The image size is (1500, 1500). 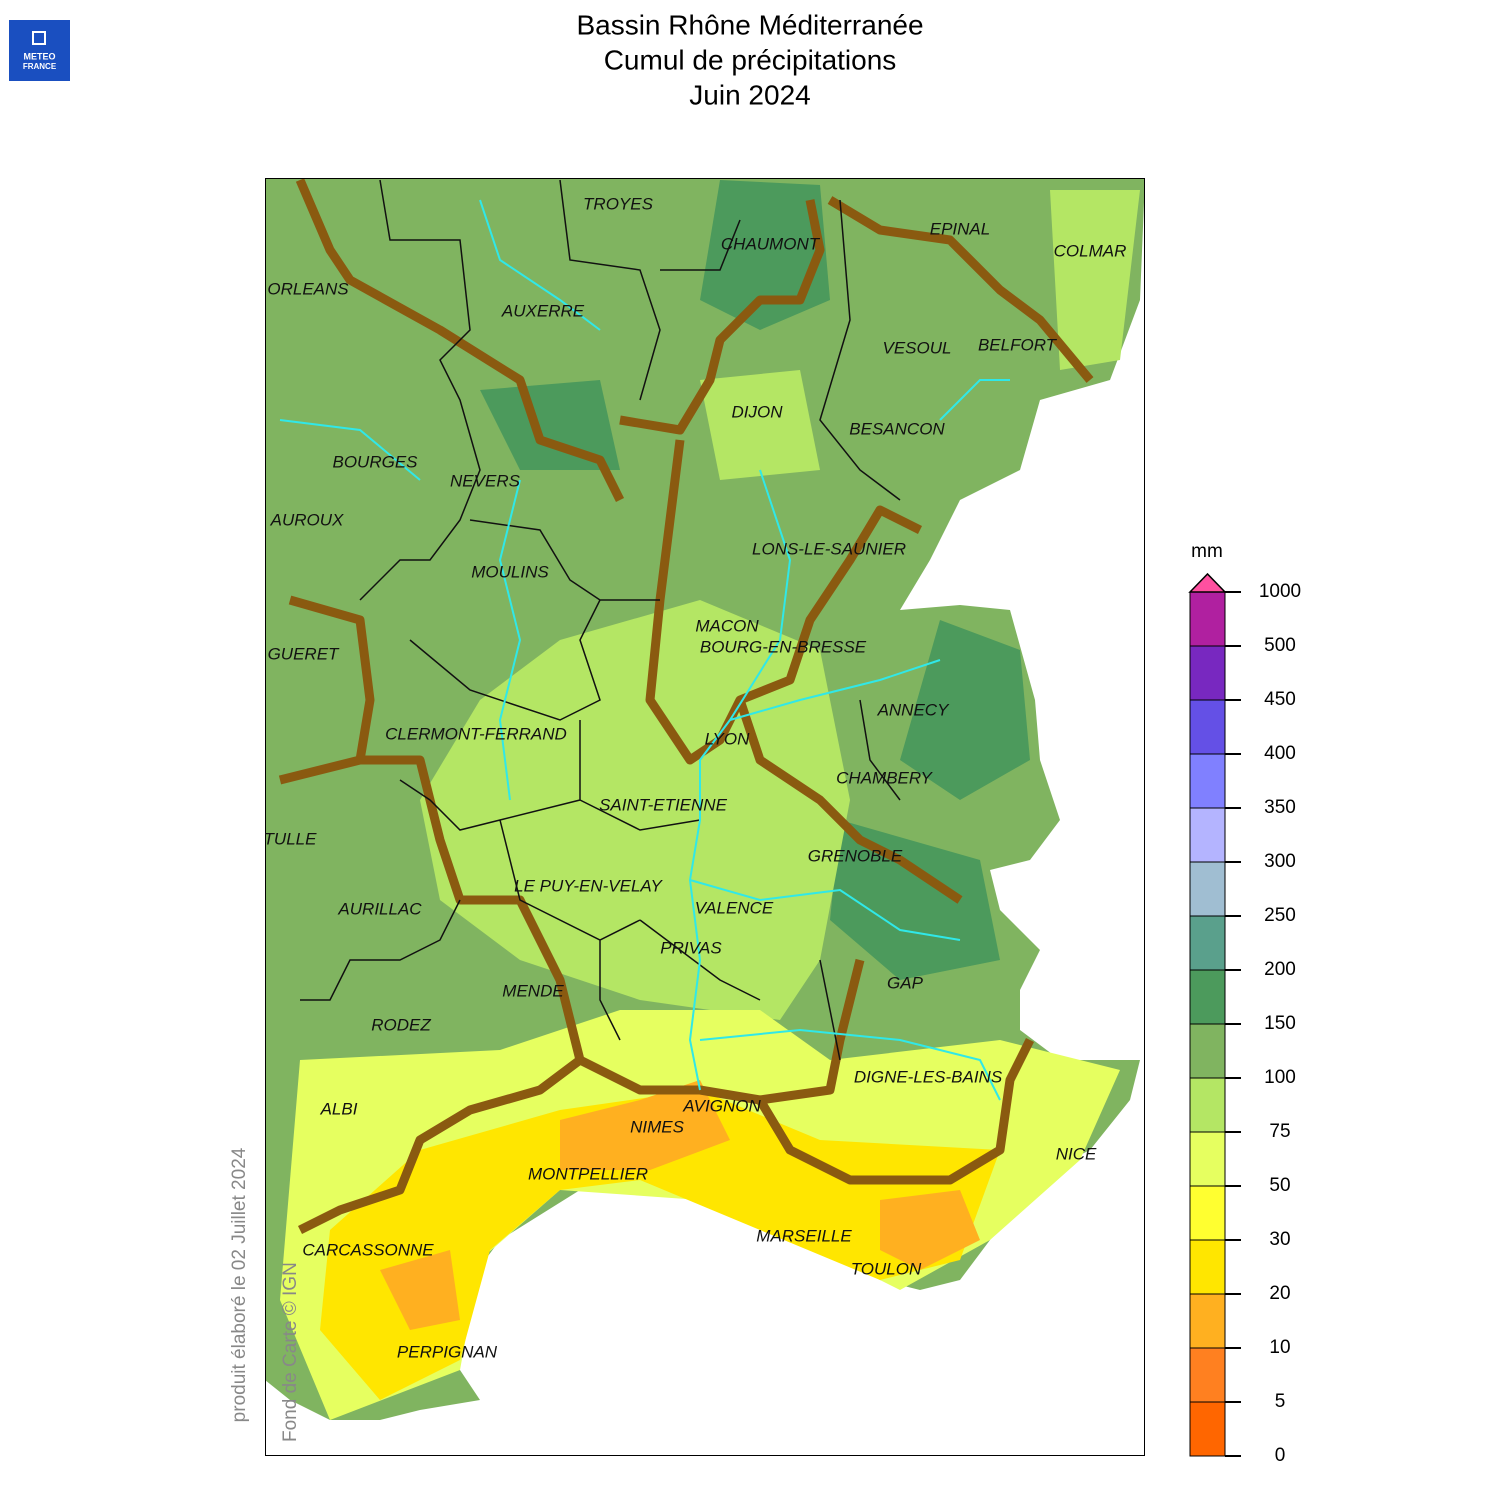 What do you see at coordinates (618, 203) in the screenshot?
I see `city-label: TROYES` at bounding box center [618, 203].